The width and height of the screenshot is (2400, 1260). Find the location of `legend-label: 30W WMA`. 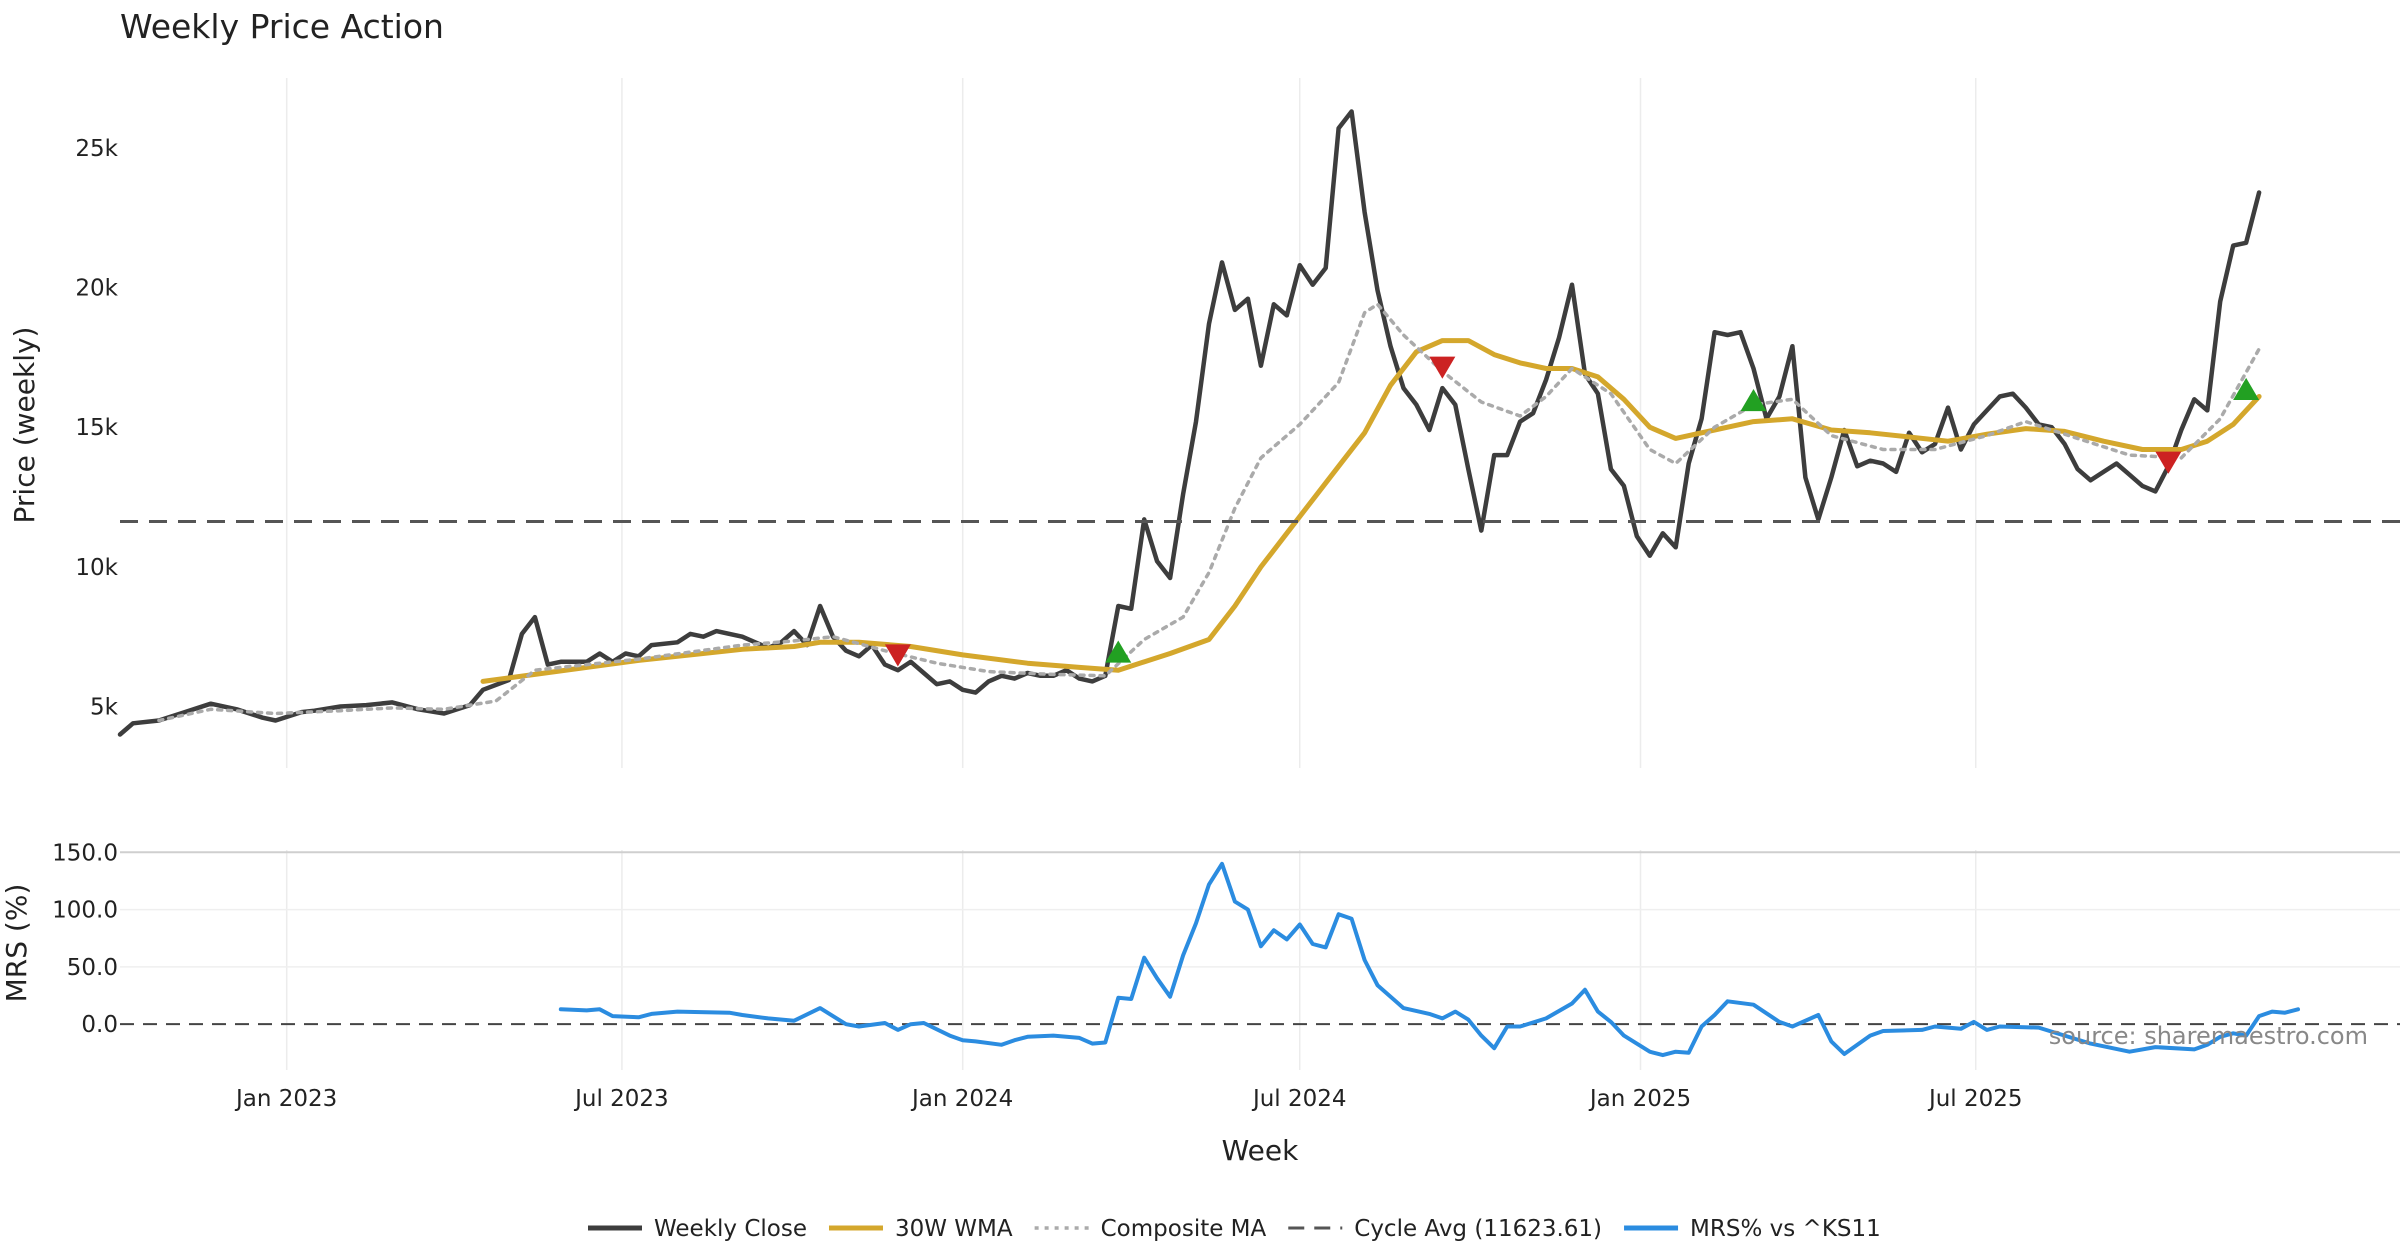

legend-label: 30W WMA is located at coordinates (954, 1229).